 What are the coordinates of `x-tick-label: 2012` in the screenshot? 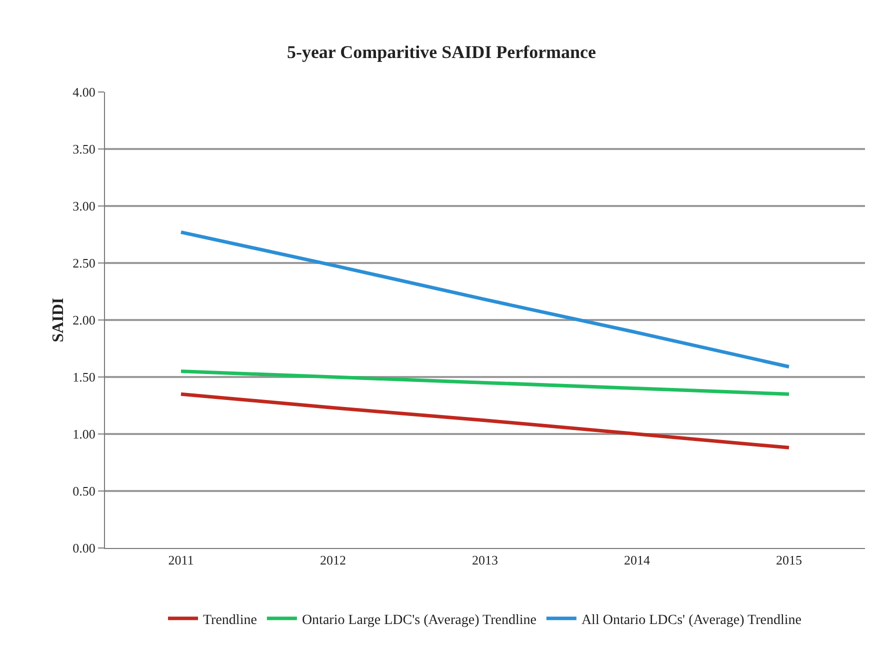 It's located at (333, 560).